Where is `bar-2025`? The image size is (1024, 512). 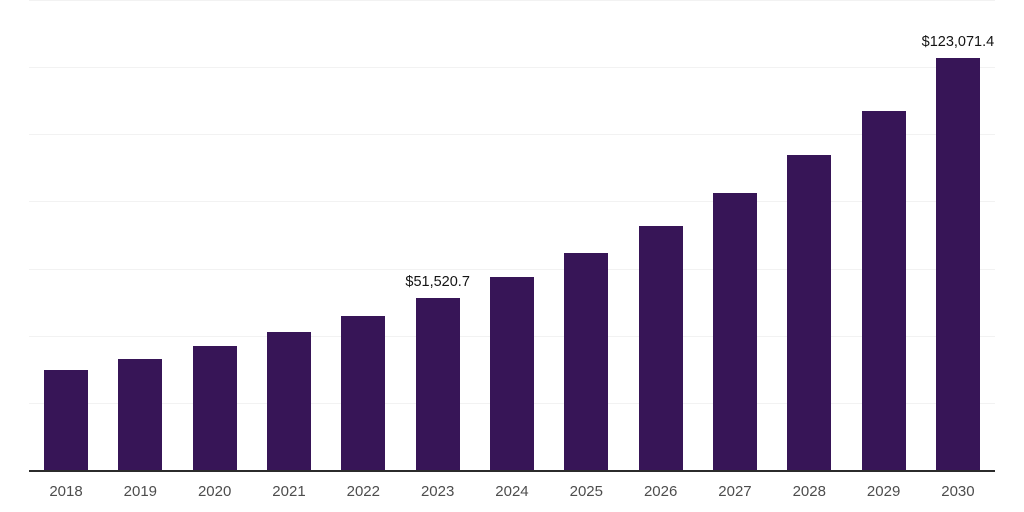
bar-2025 is located at coordinates (586, 362).